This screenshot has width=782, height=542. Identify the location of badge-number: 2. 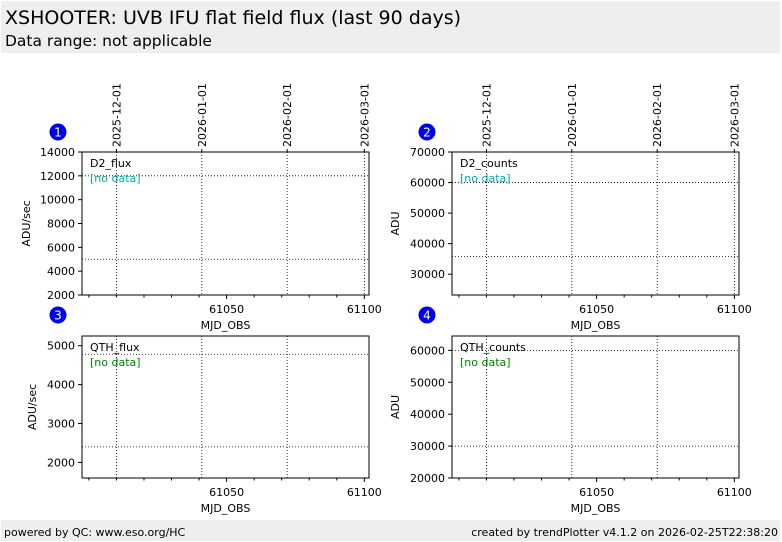
(427, 133).